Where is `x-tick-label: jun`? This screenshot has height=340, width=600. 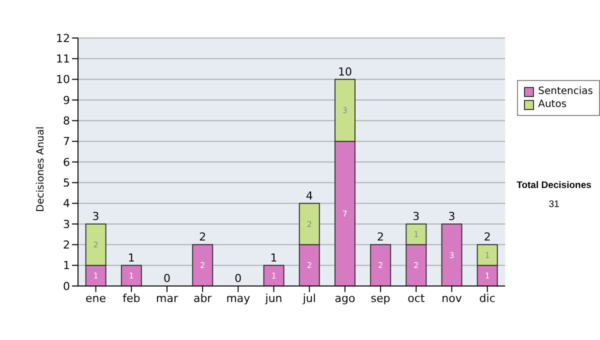 x-tick-label: jun is located at coordinates (273, 298).